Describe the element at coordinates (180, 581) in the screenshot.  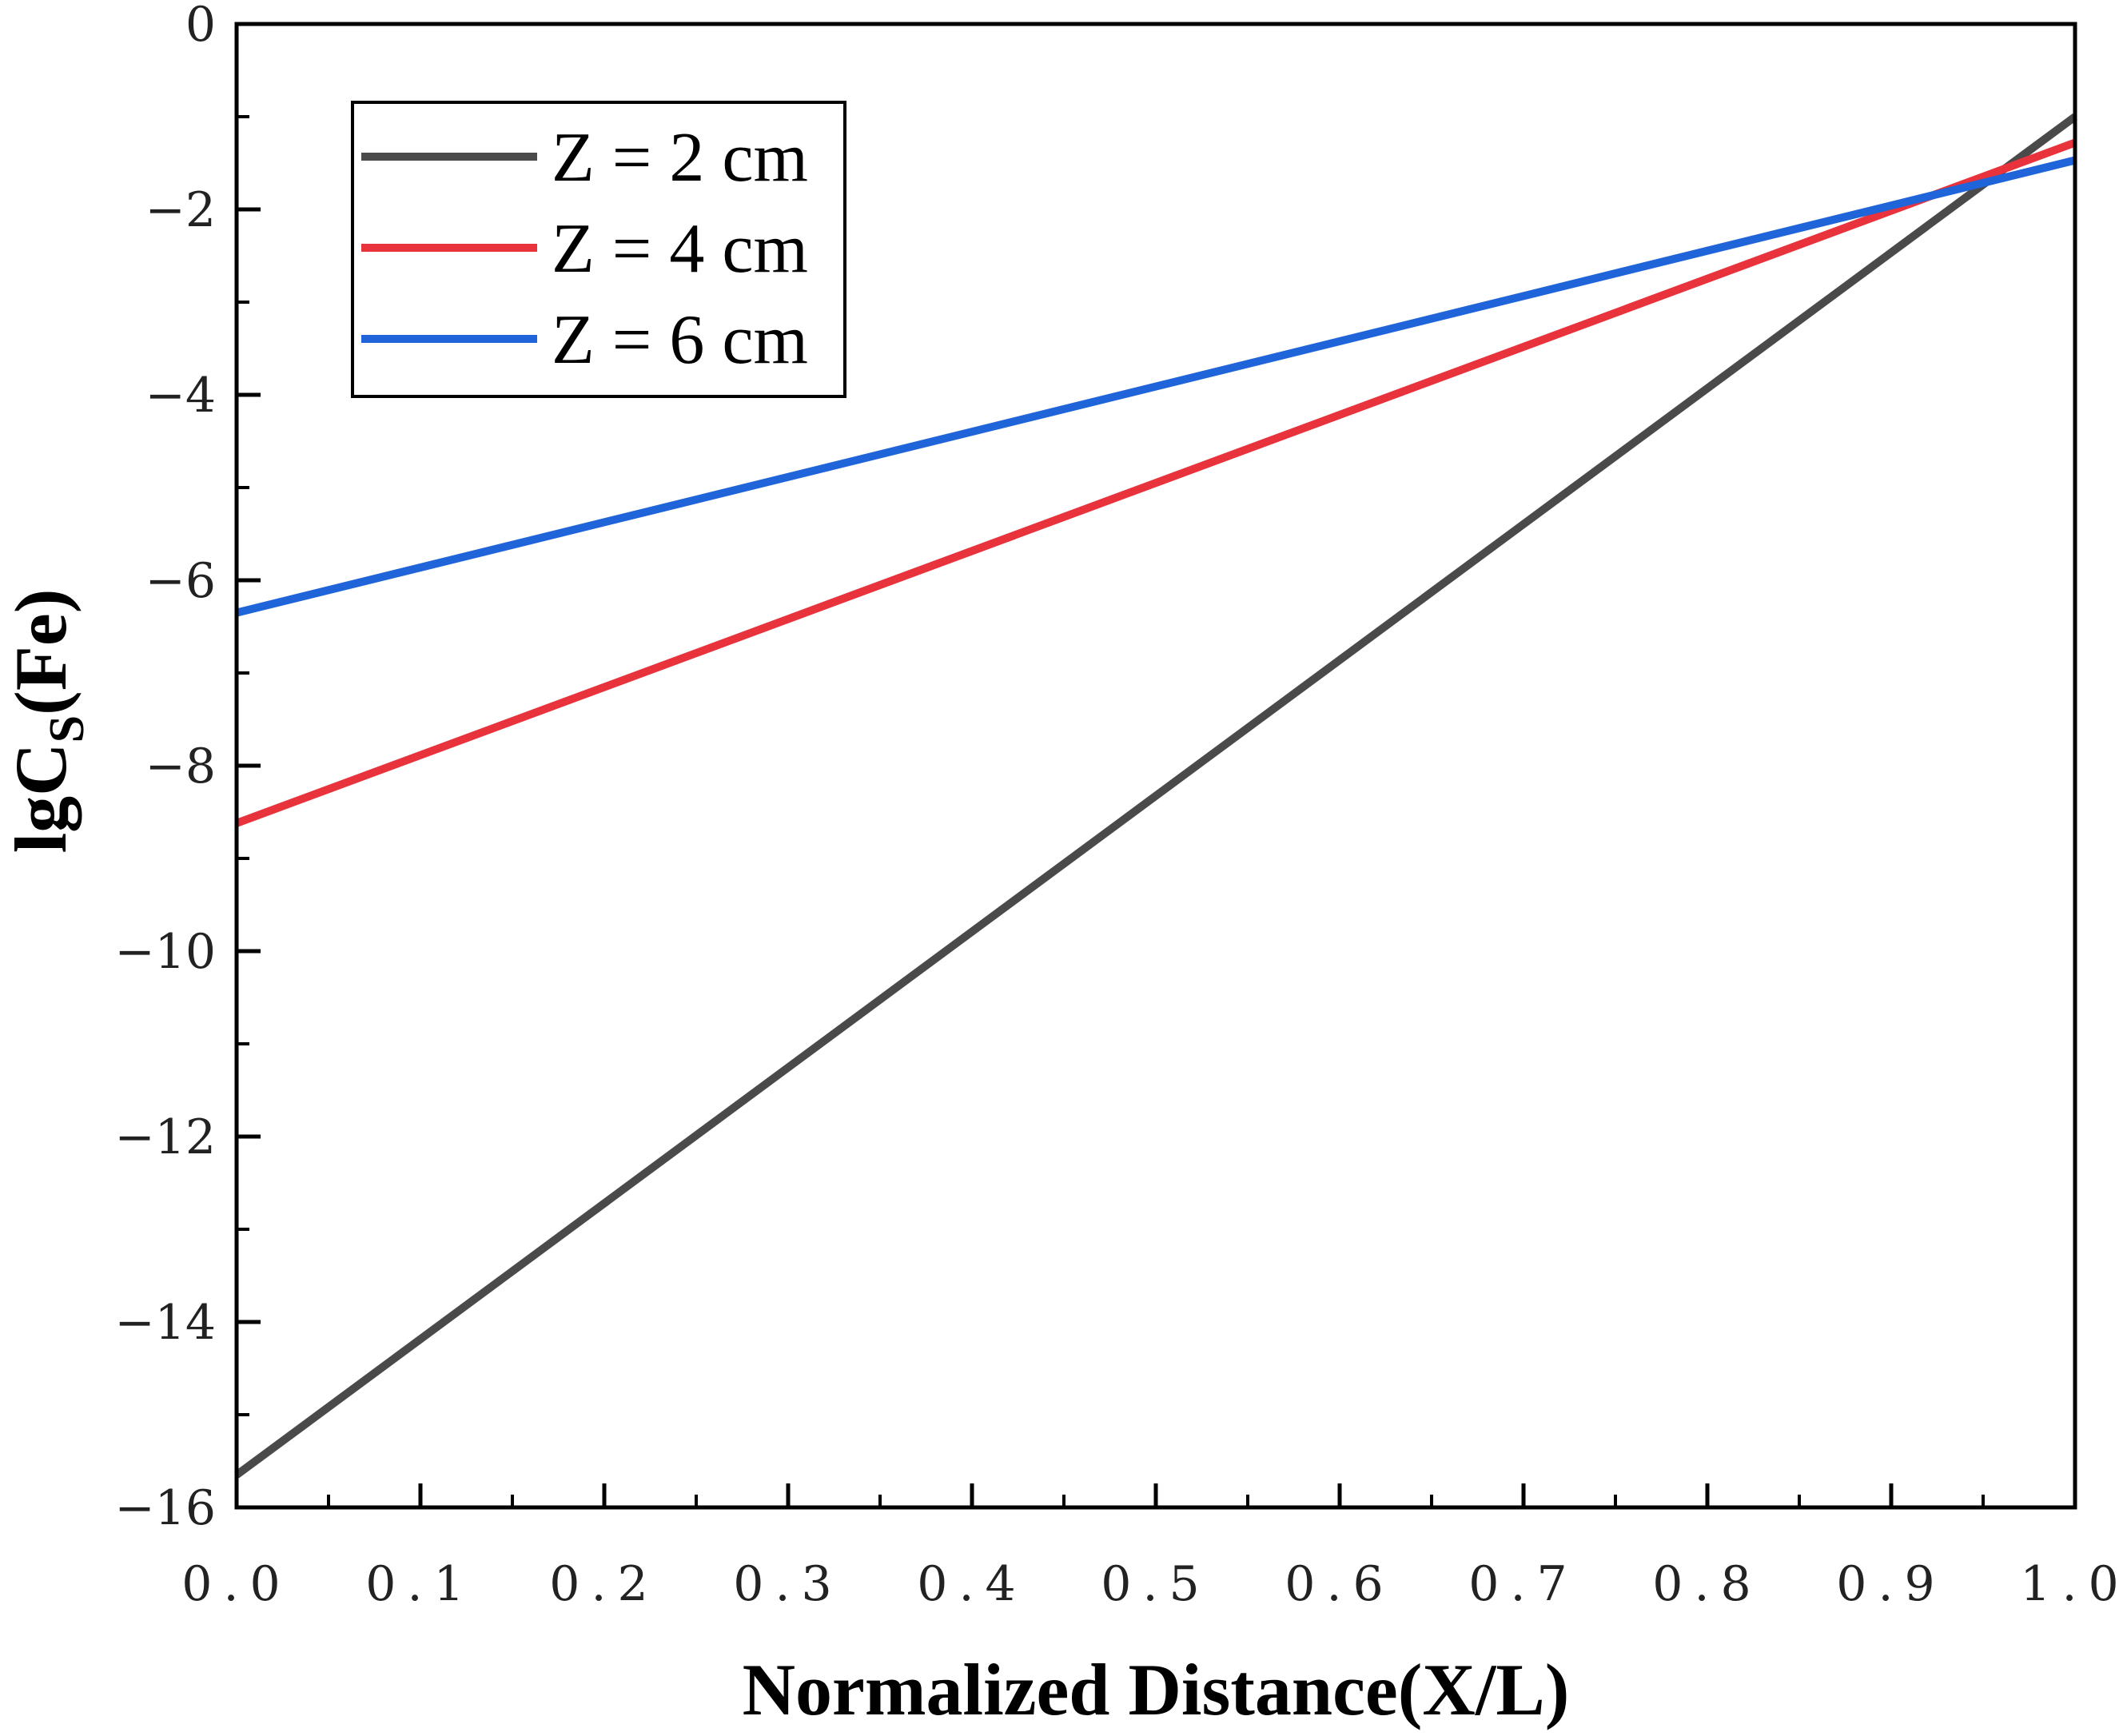
I see `y-tick-label: −6` at that location.